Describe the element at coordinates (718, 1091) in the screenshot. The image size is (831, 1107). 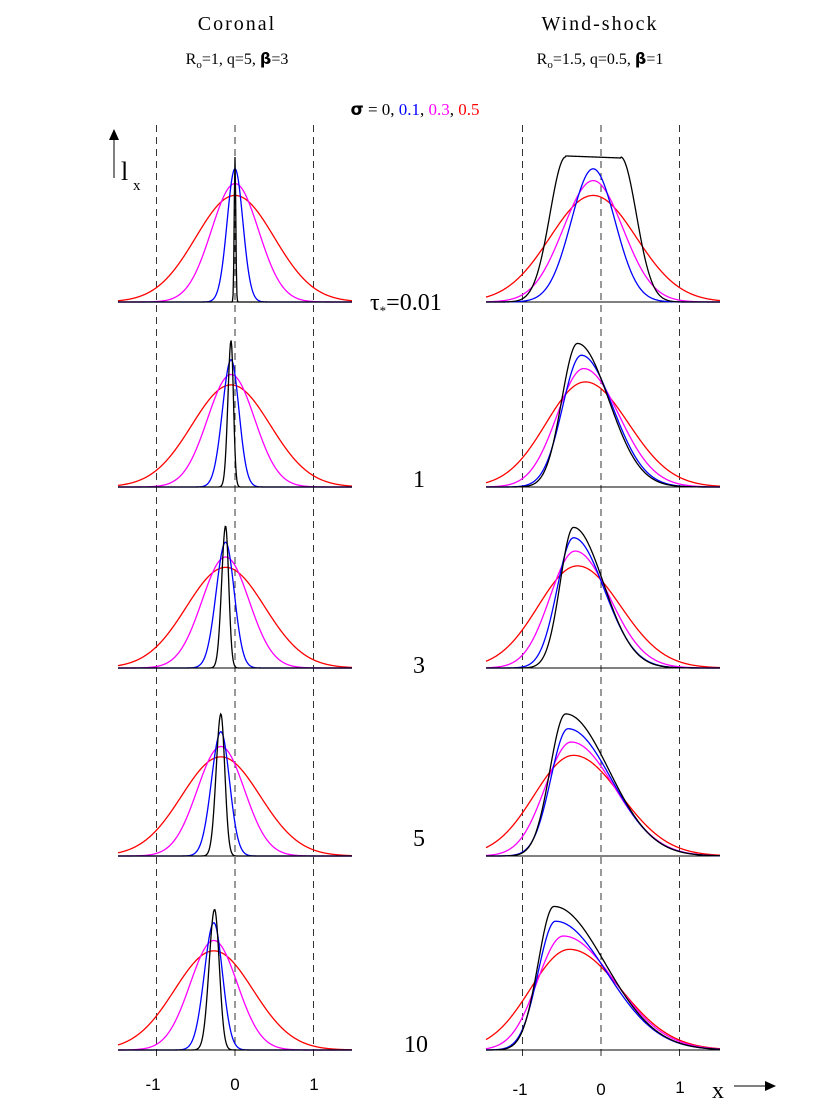
I see `x-axis-label-text: x` at that location.